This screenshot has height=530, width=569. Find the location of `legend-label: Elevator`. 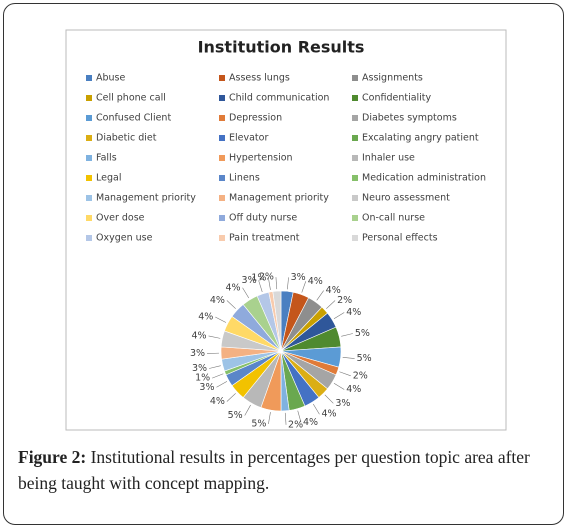

legend-label: Elevator is located at coordinates (248, 138).